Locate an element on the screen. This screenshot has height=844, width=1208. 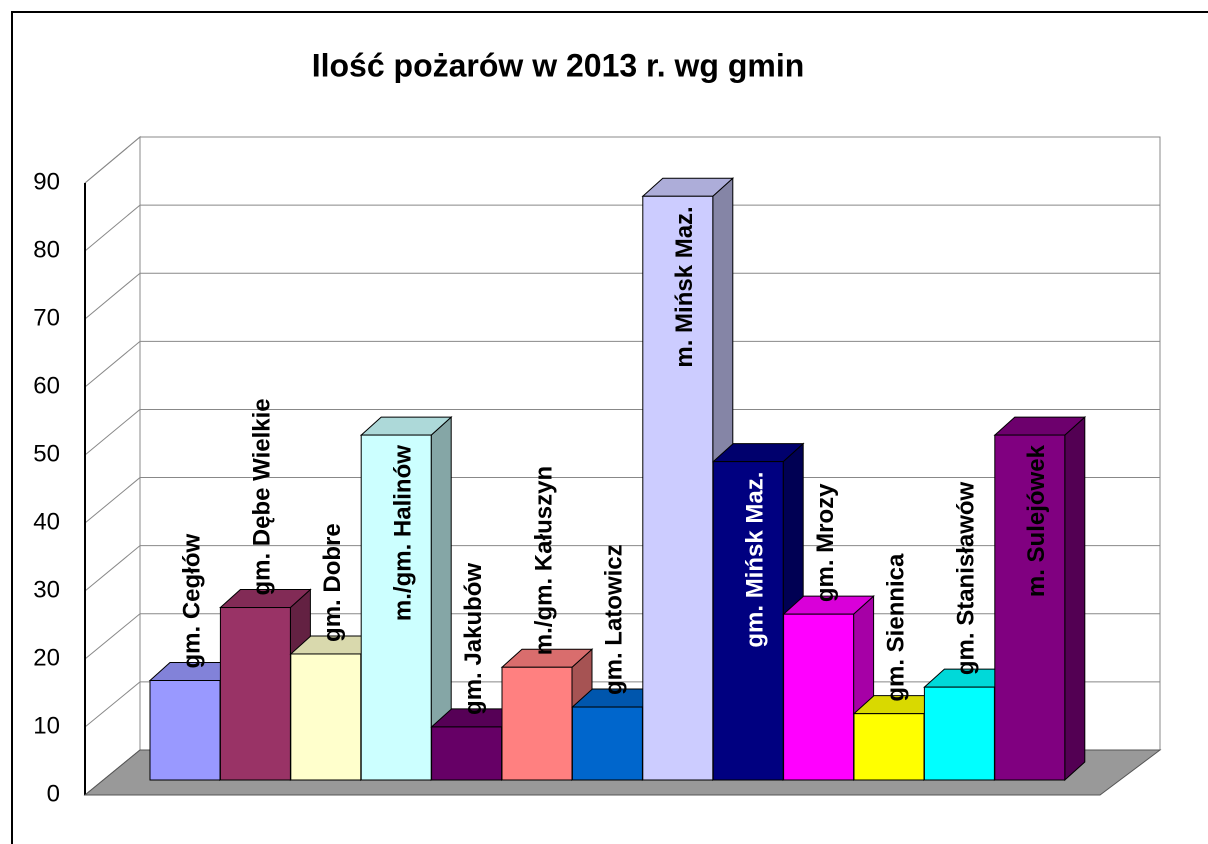
bar-label: m./gm. Halinów is located at coordinates (403, 533).